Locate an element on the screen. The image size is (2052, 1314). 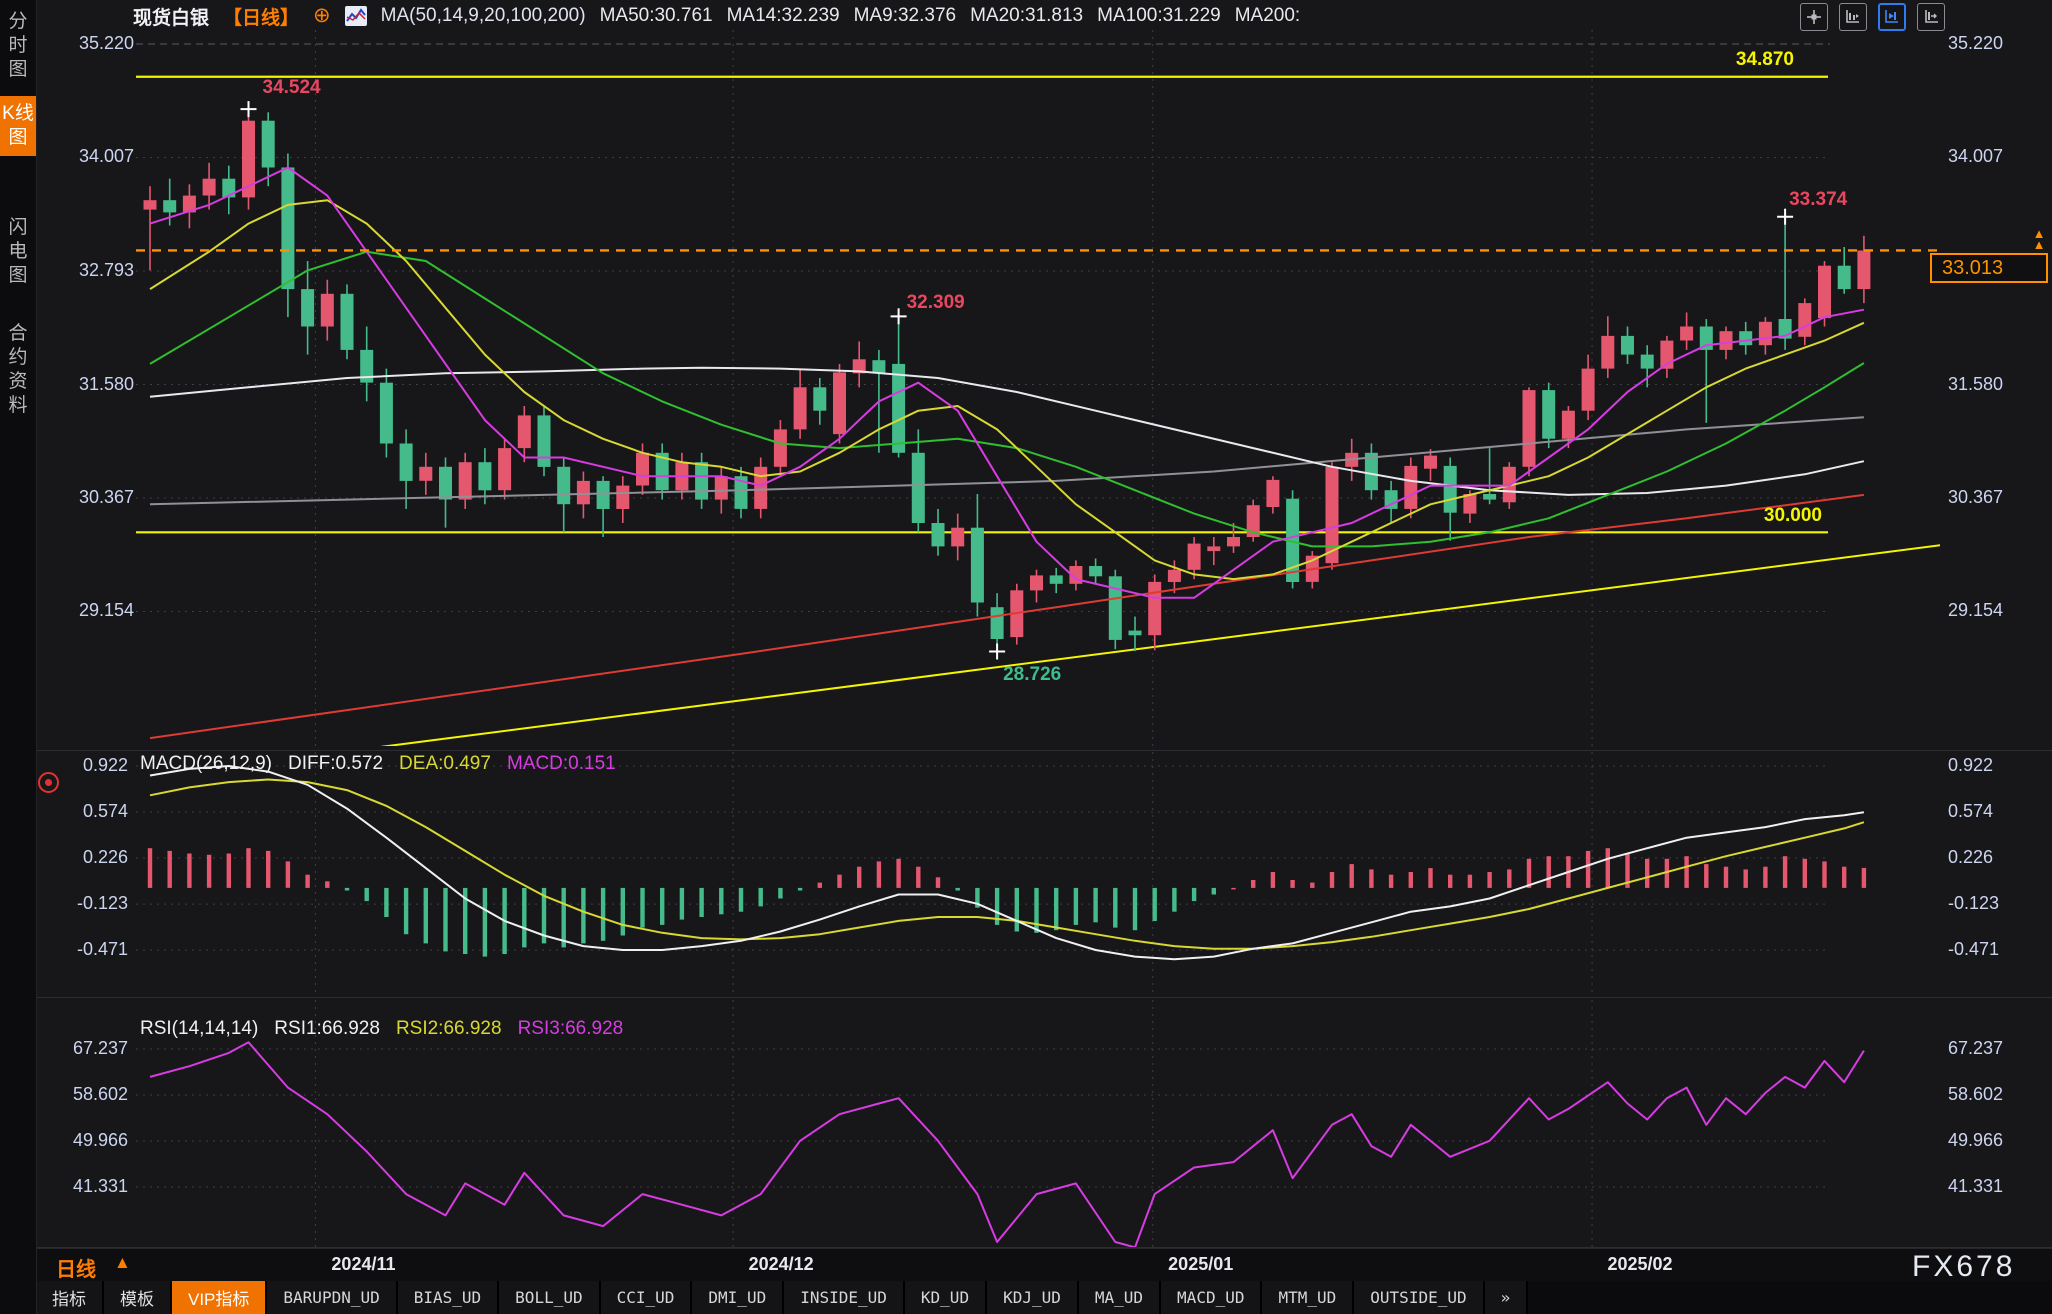
tab-kdj_ud: KDJ_UD is located at coordinates (1033, 1297).